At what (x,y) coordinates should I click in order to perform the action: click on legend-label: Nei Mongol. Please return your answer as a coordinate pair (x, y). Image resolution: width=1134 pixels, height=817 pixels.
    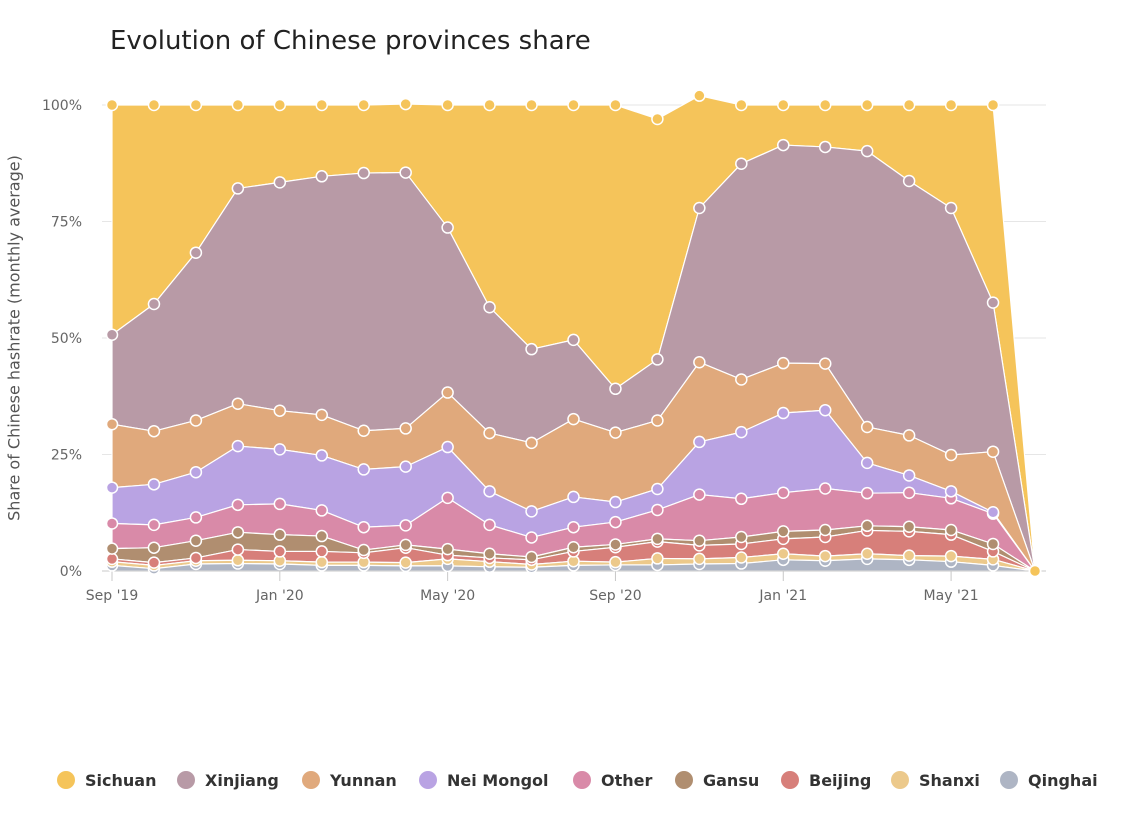
    Looking at the image, I should click on (498, 780).